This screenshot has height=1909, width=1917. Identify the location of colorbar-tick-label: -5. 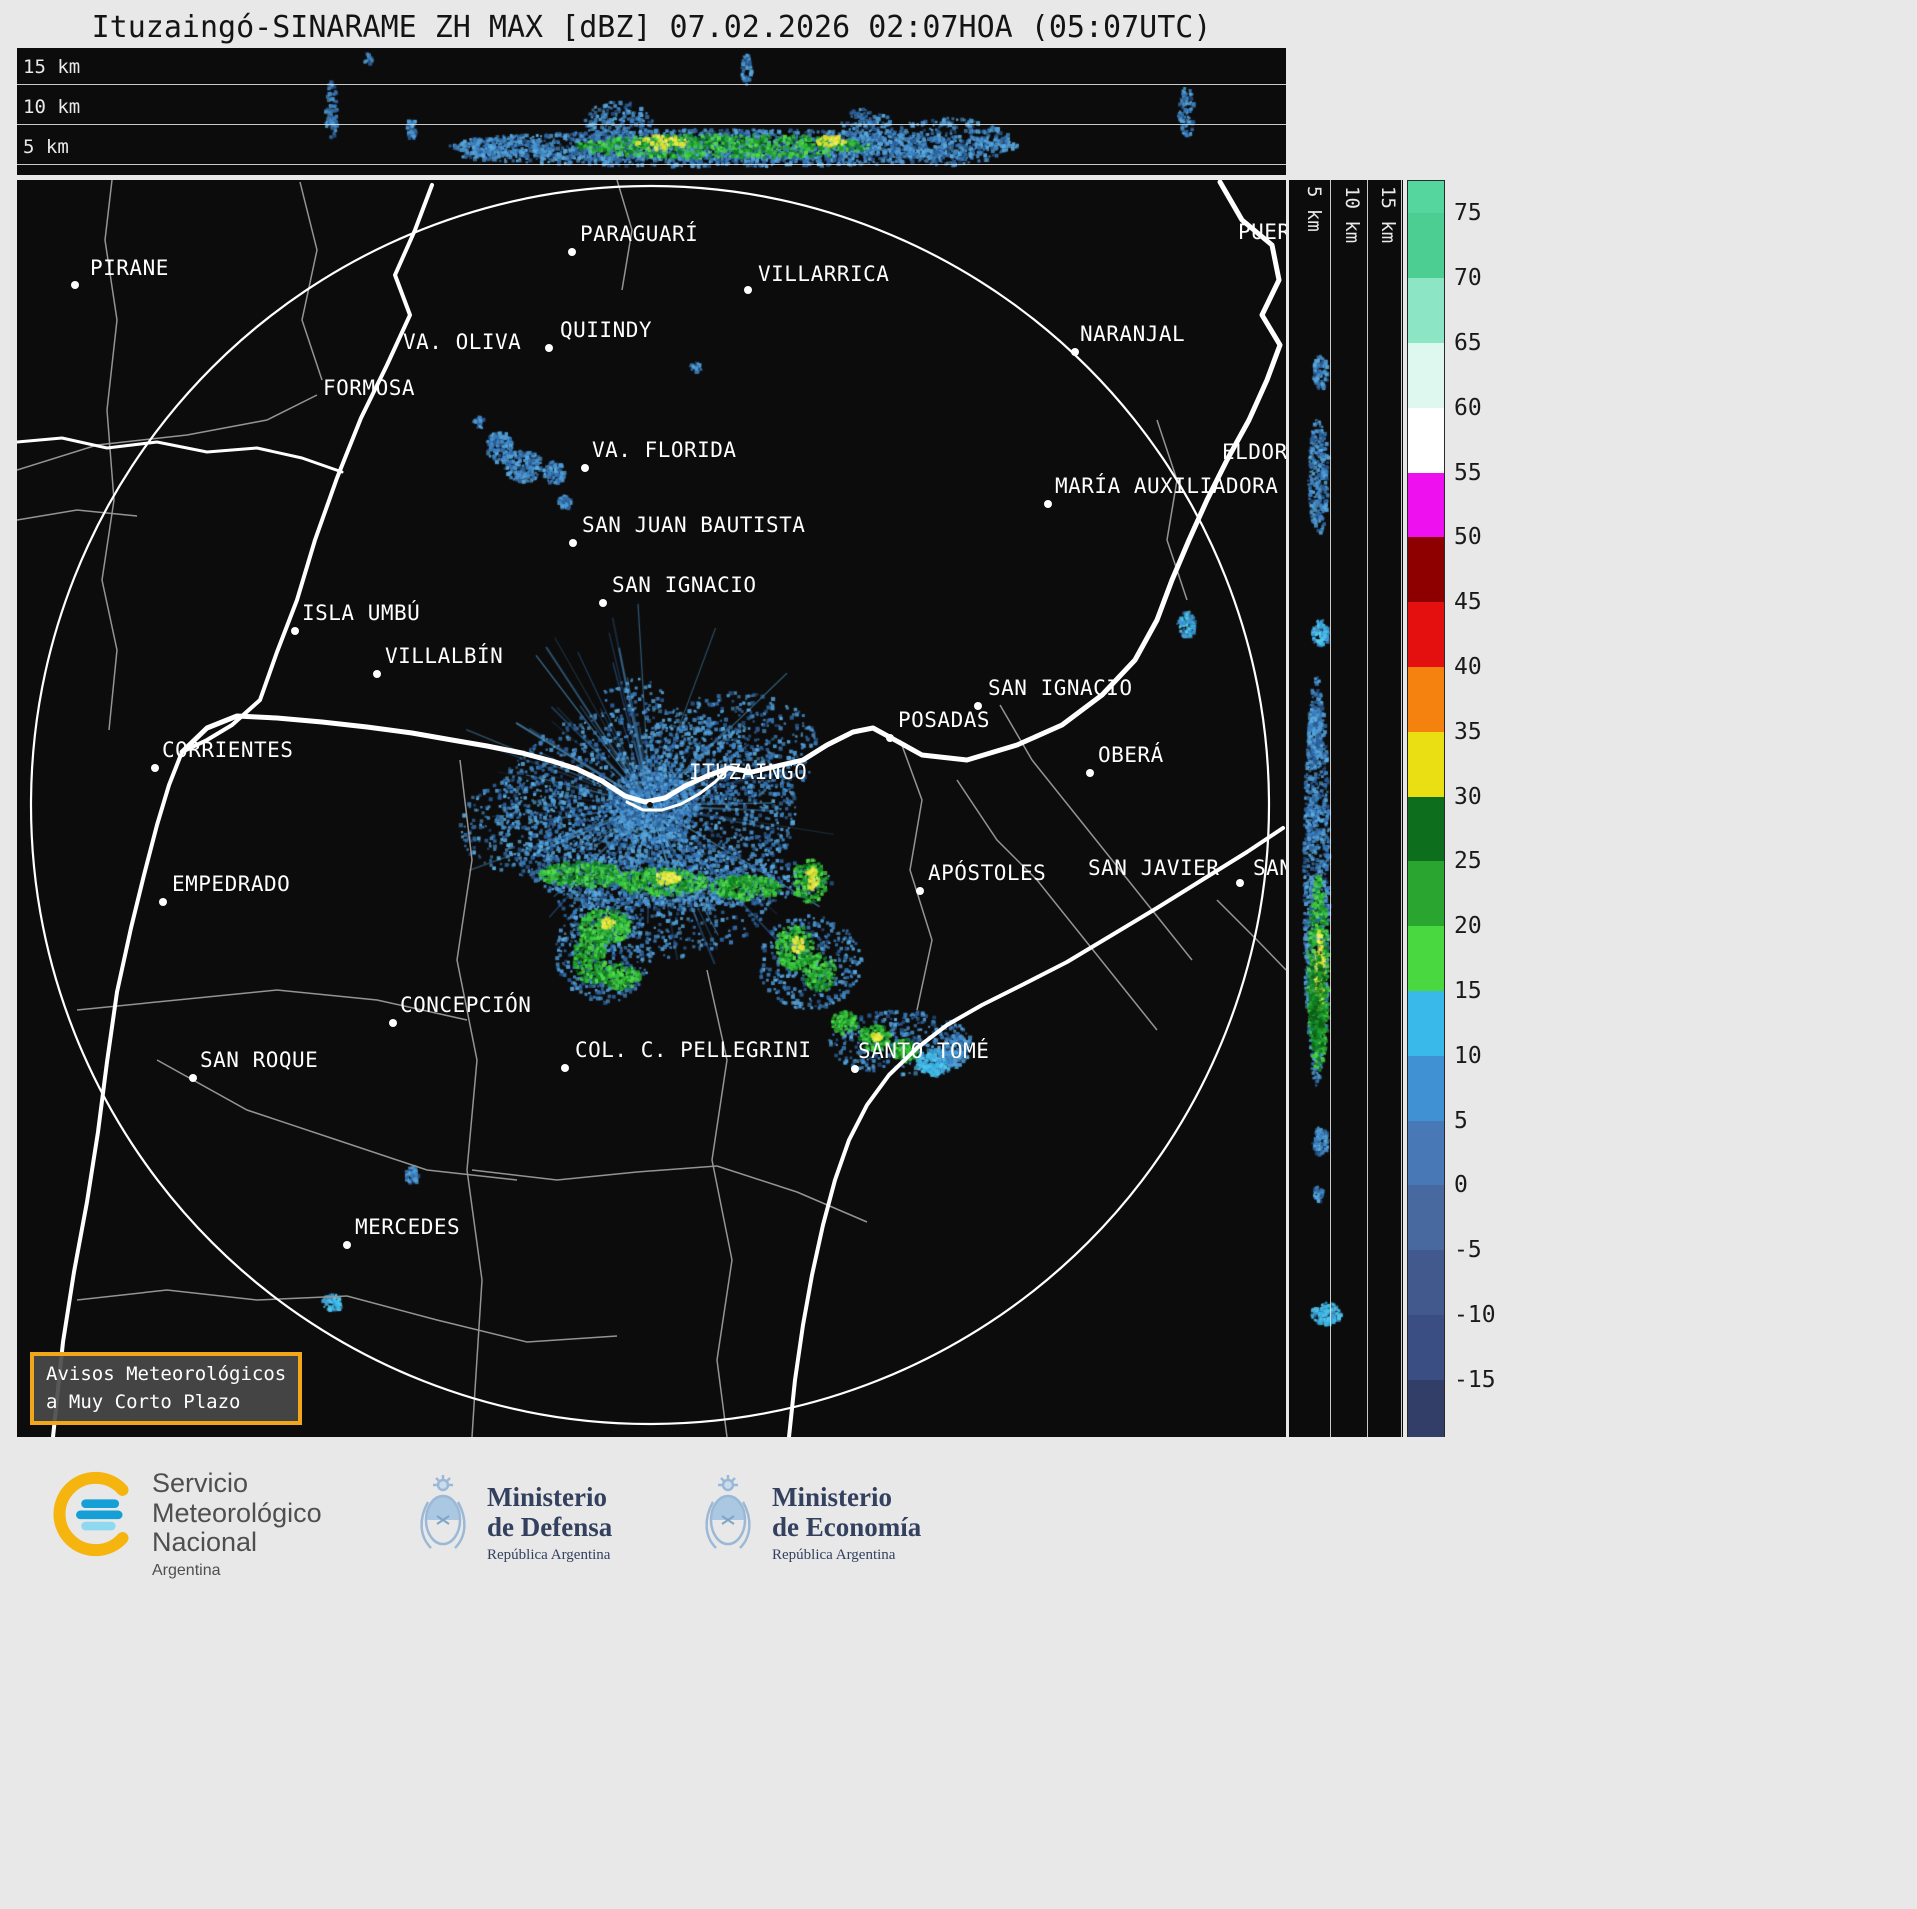
(1468, 1250).